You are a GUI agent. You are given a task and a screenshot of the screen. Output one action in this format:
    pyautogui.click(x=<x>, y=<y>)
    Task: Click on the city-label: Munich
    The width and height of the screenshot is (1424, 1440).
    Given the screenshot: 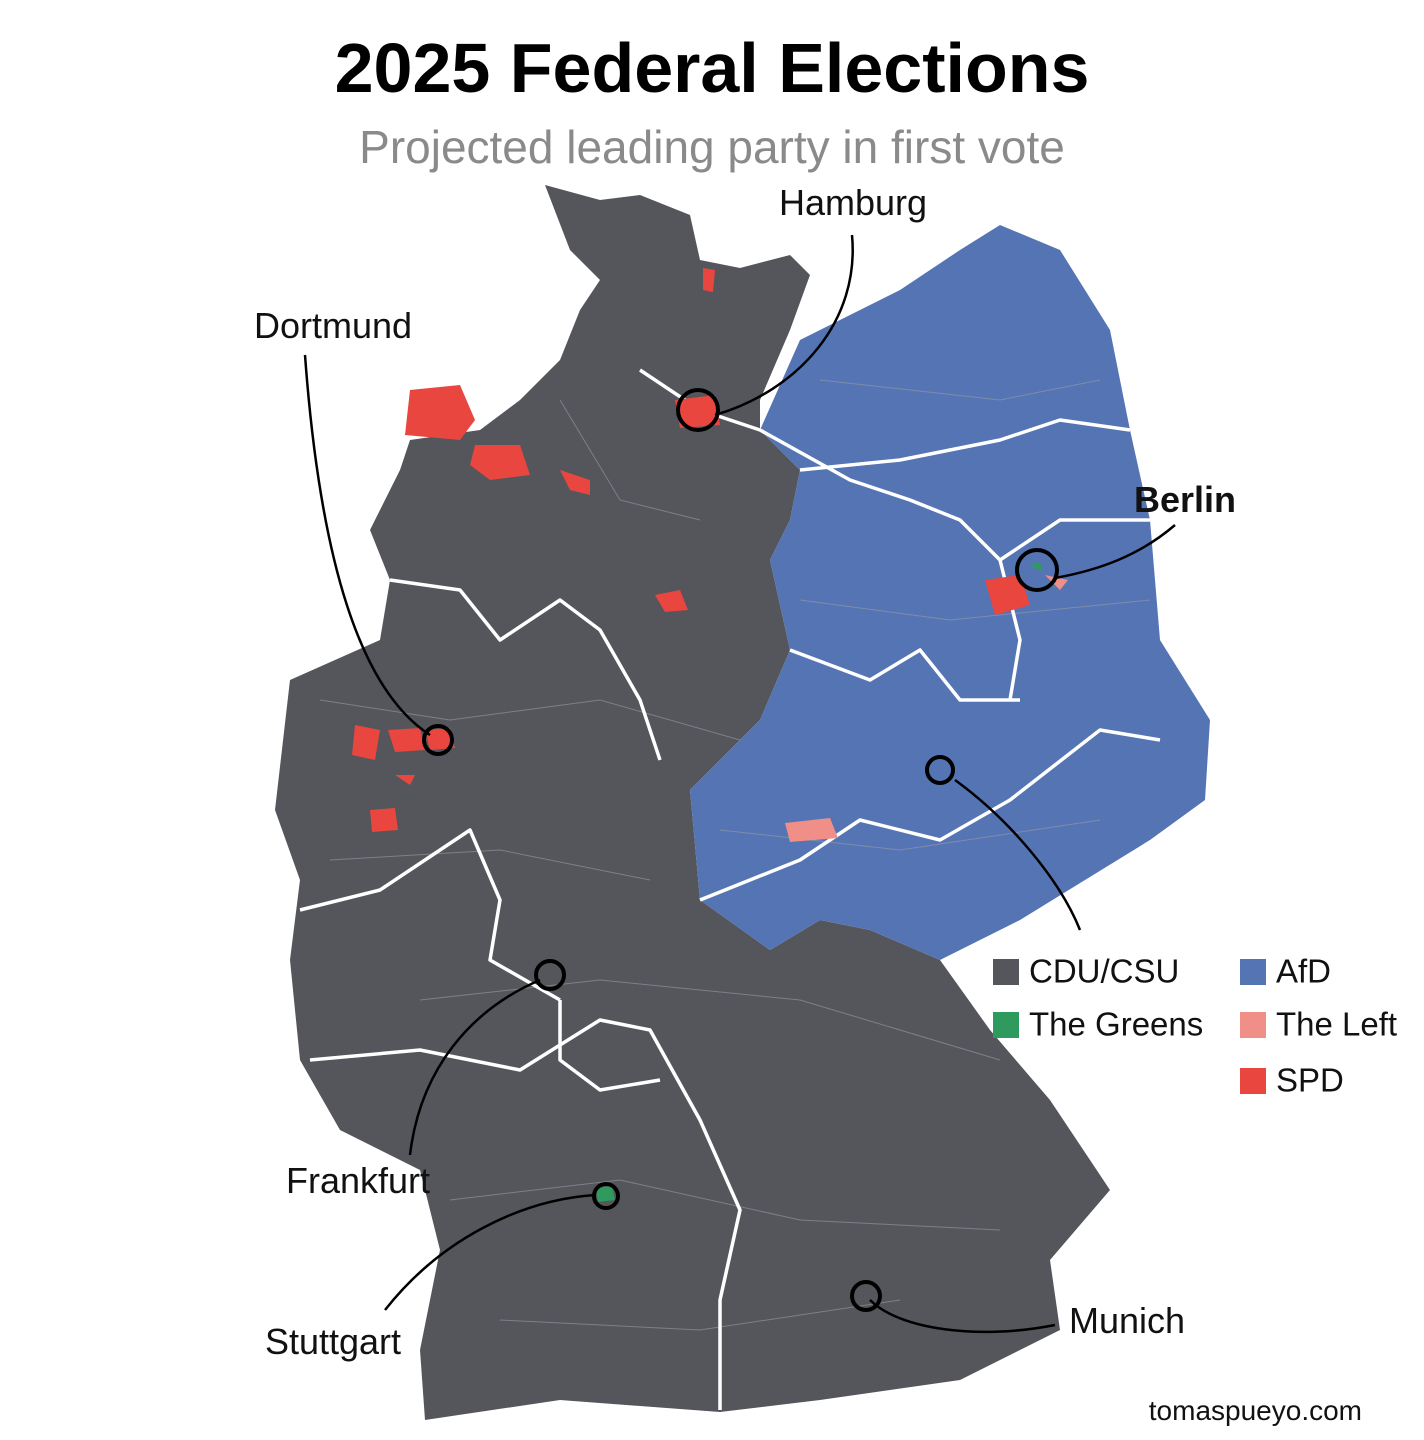 What is the action you would take?
    pyautogui.click(x=1127, y=1320)
    